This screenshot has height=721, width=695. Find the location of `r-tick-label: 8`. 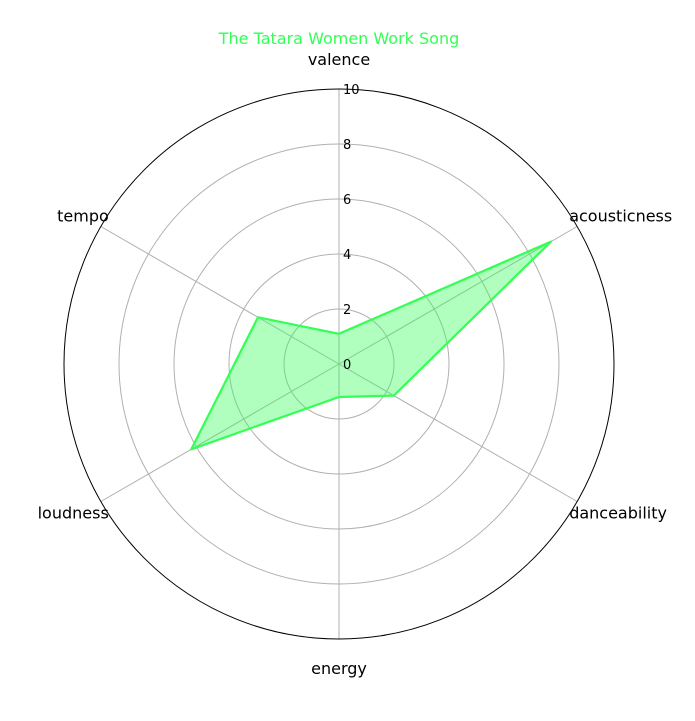

r-tick-label: 8 is located at coordinates (347, 145).